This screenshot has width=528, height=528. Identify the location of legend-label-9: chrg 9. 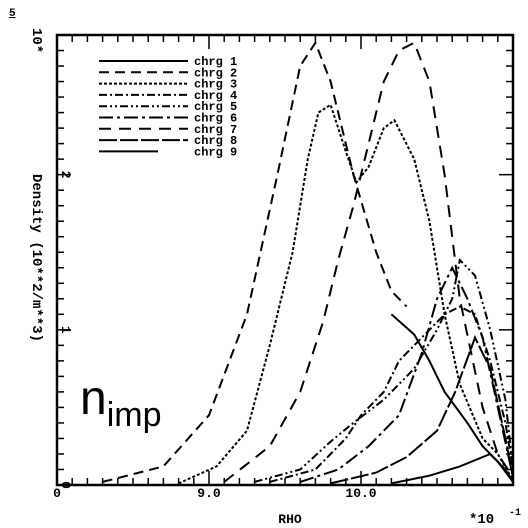
(215, 152).